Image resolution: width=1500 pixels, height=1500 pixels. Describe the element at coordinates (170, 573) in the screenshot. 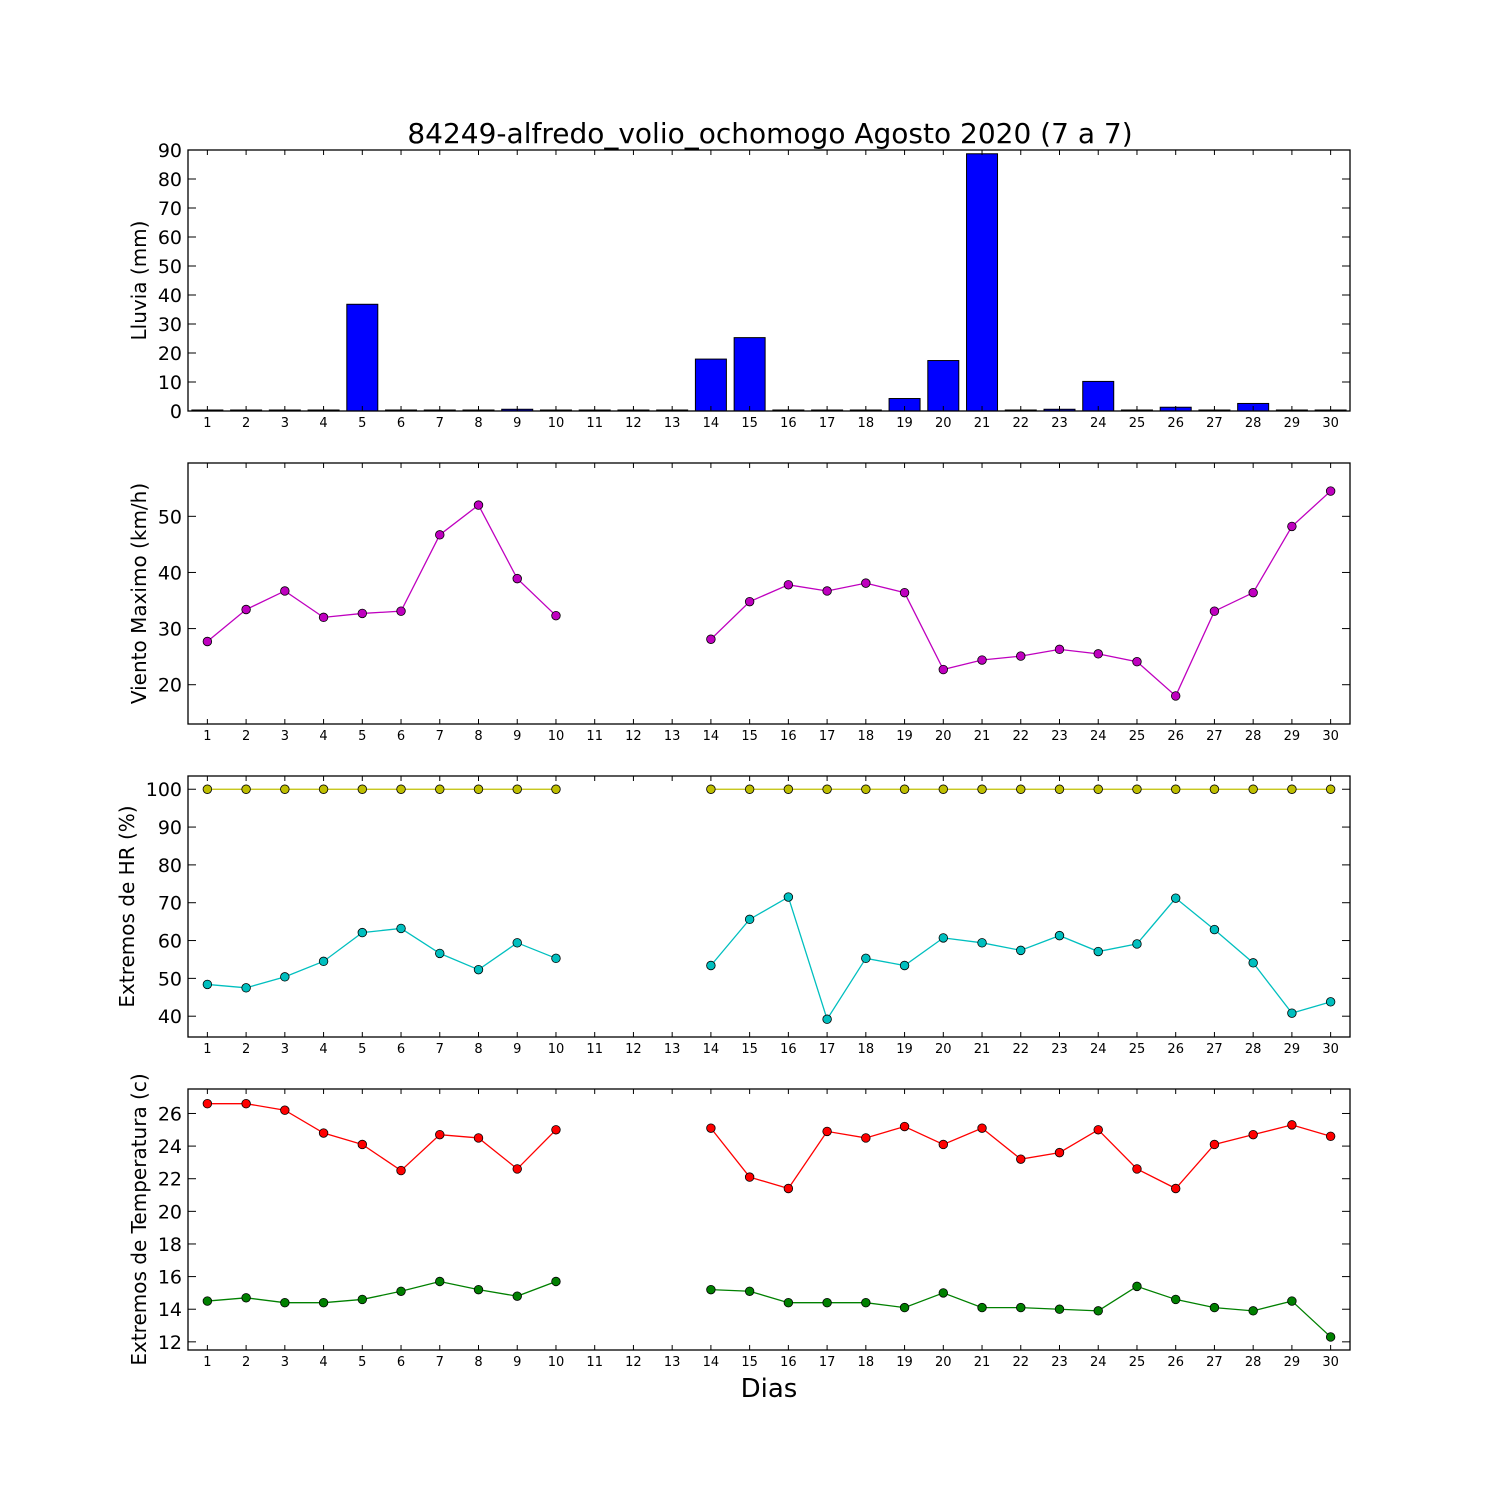

I see `y-tick-label: 40` at that location.